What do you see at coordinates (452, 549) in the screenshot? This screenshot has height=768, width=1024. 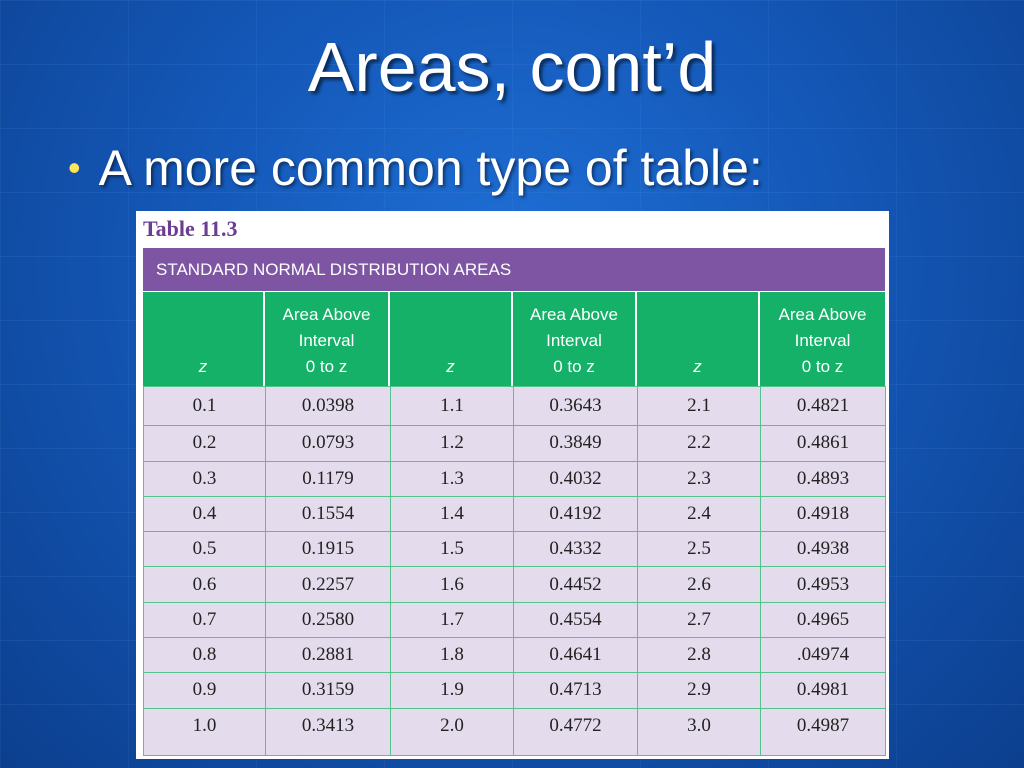 I see `cell-z: 1.5` at bounding box center [452, 549].